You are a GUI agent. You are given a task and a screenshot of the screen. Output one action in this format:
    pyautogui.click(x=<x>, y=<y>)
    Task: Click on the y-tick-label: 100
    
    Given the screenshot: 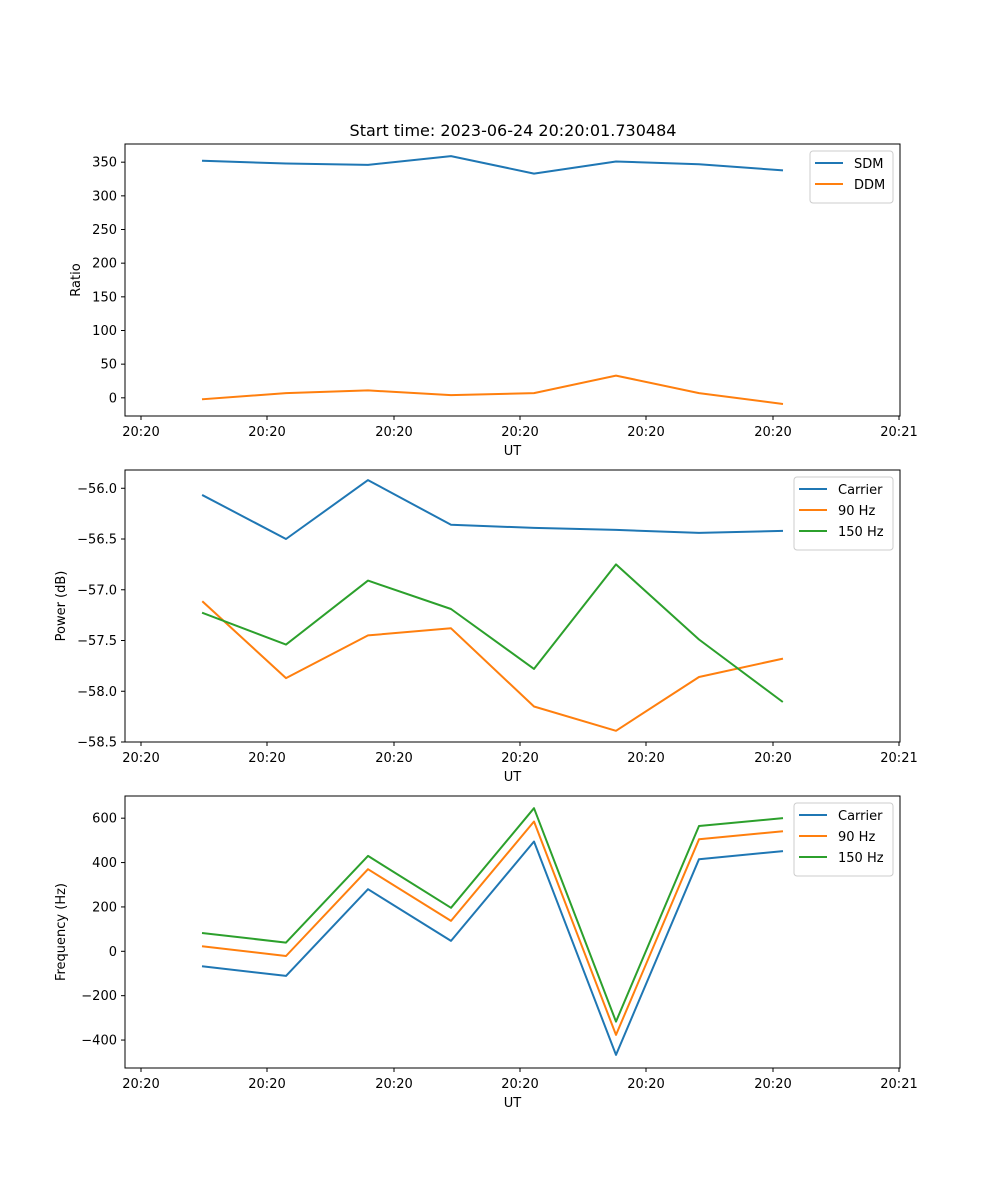 What is the action you would take?
    pyautogui.click(x=104, y=331)
    